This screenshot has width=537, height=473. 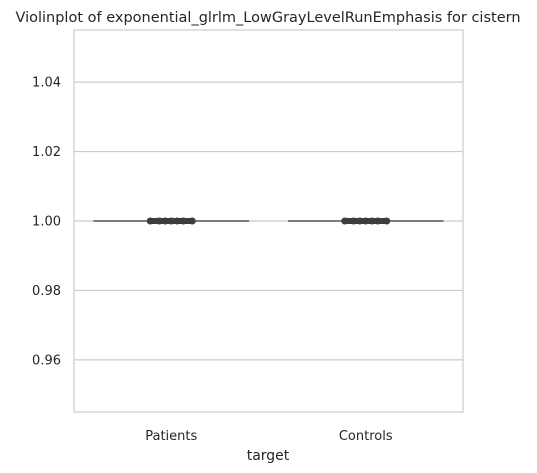 What do you see at coordinates (366, 436) in the screenshot?
I see `x-tick-label: Controls` at bounding box center [366, 436].